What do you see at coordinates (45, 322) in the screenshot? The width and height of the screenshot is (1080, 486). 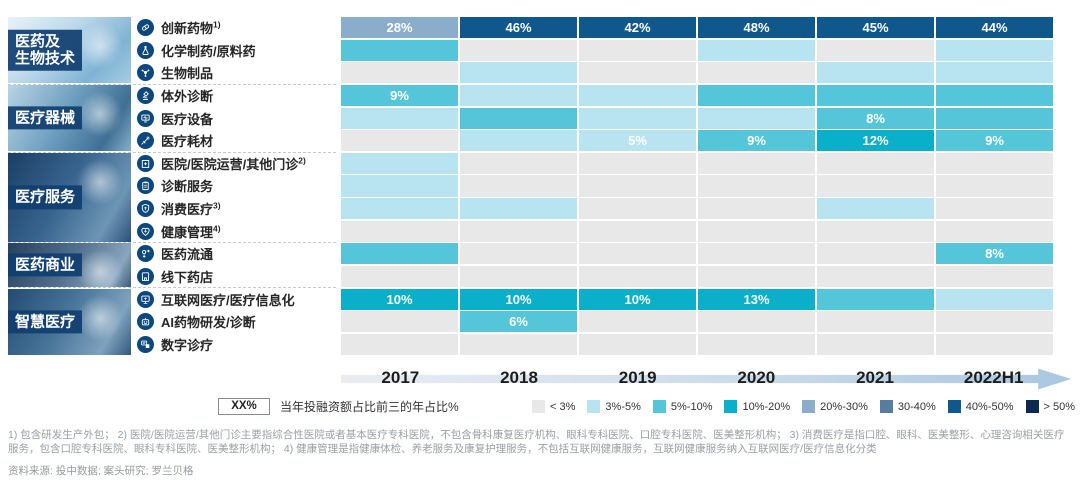 I see `category-group-label: 智慧医疗` at bounding box center [45, 322].